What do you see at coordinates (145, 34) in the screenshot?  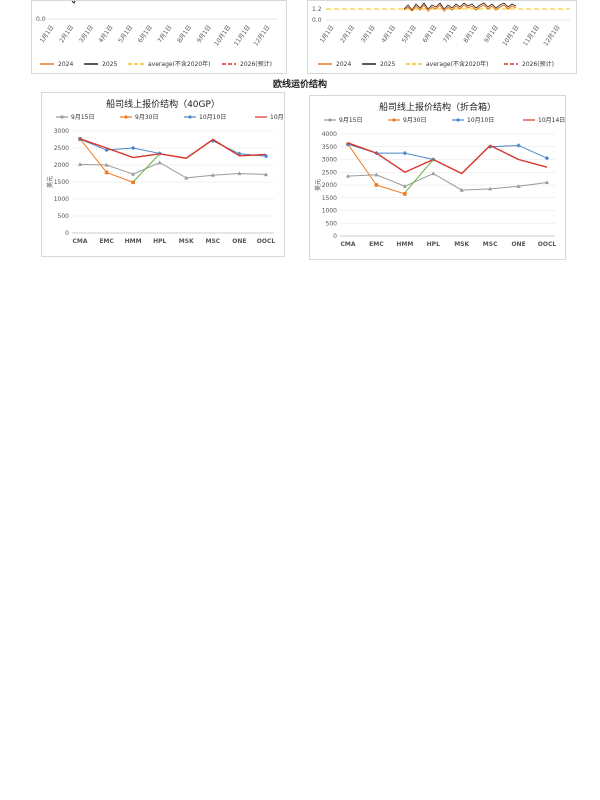 I see `top-left-month-label: 6月1日` at bounding box center [145, 34].